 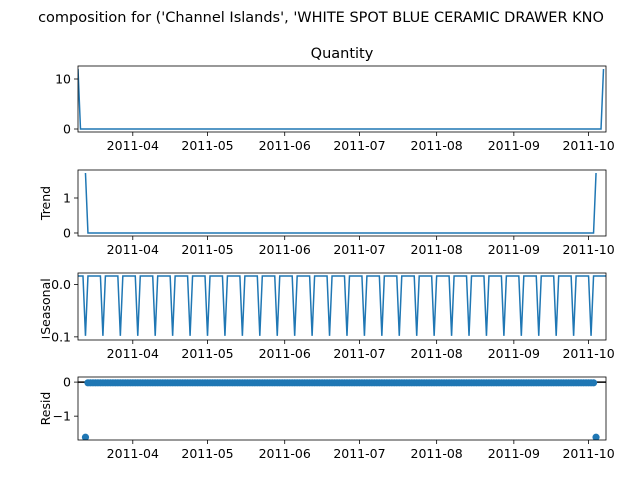 I want to click on trend-series-line, so click(x=340, y=203).